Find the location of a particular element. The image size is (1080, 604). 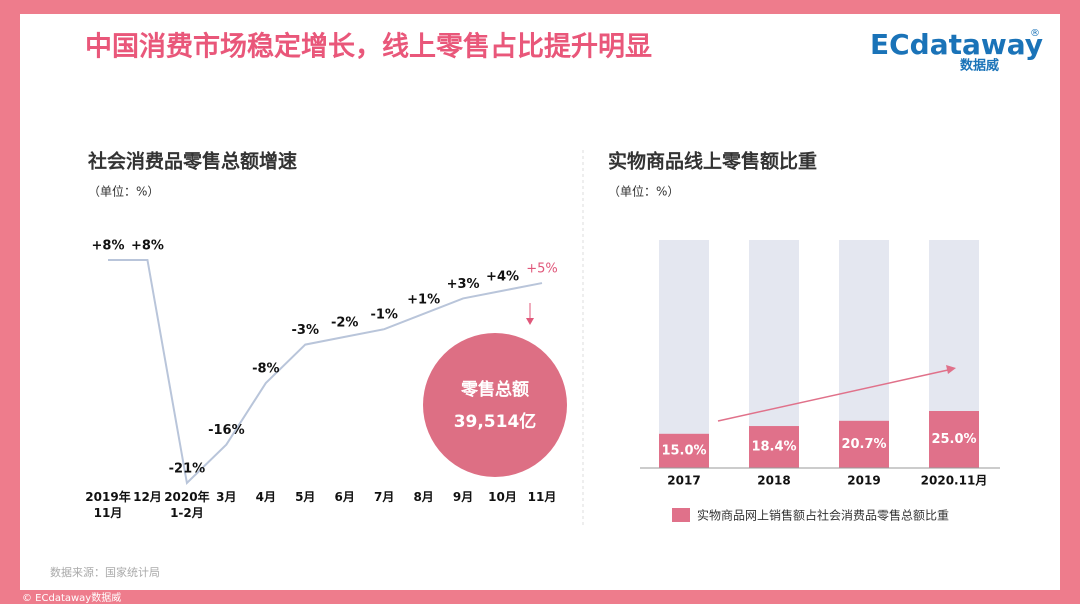

data-label: 18.4% is located at coordinates (773, 447).